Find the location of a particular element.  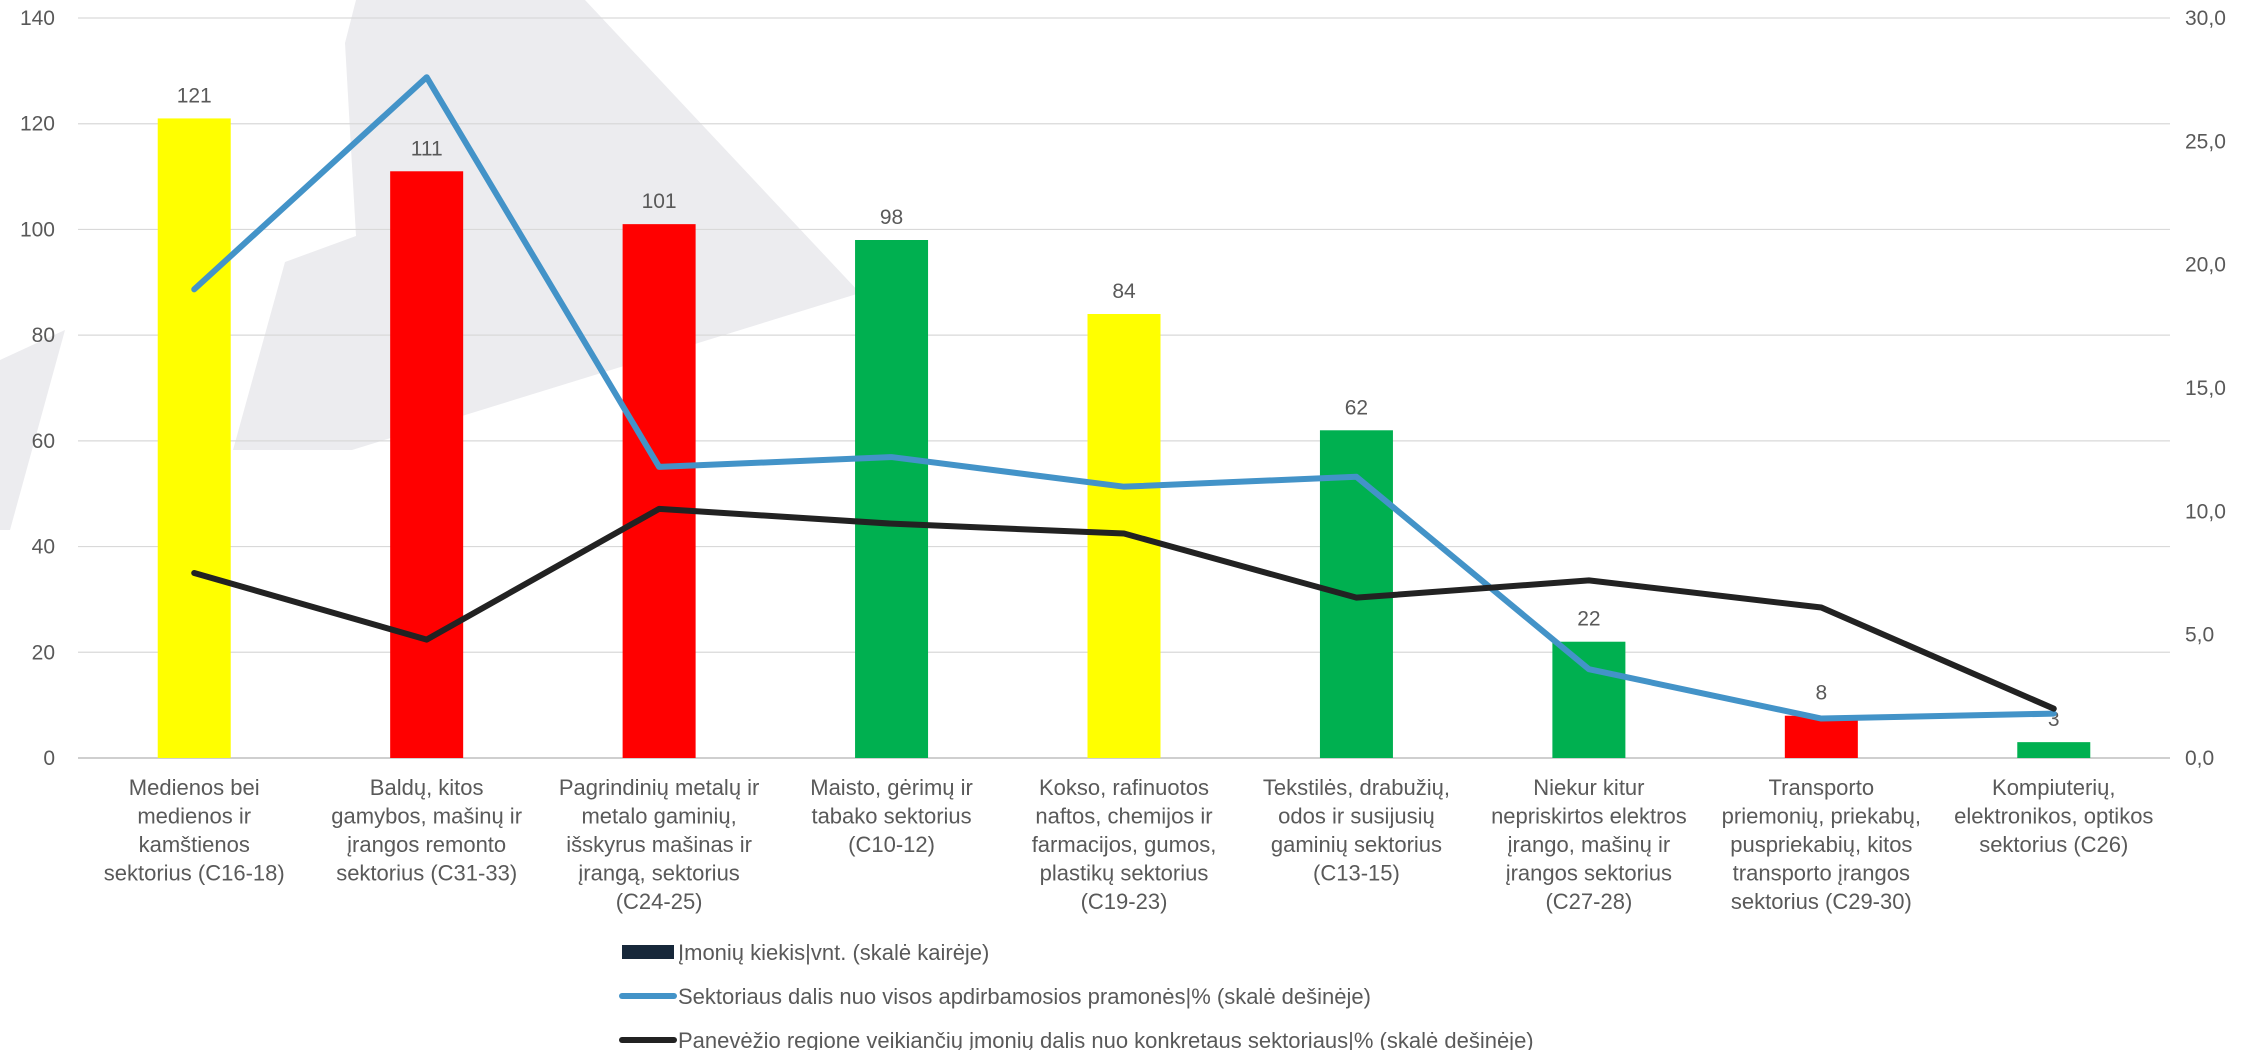

bar-data-label: 84 is located at coordinates (1124, 291).